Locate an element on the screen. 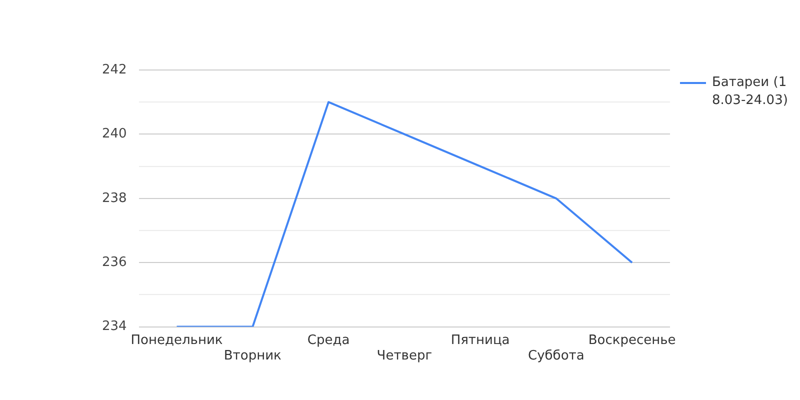  x-tick-label: Пятница is located at coordinates (480, 340).